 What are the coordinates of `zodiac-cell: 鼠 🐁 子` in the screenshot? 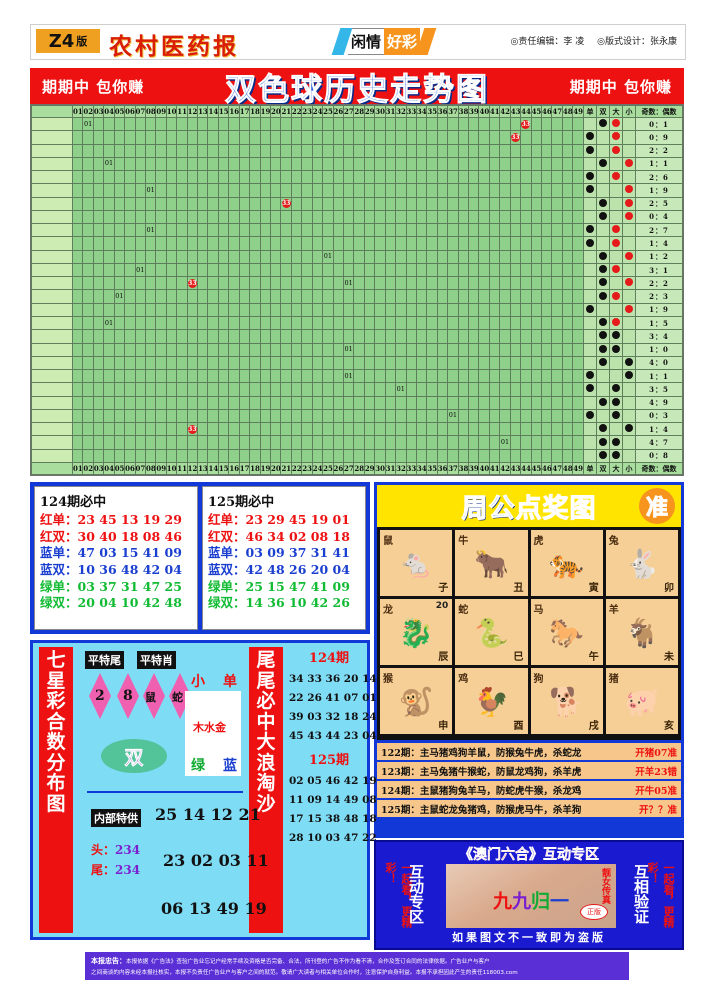 It's located at (416, 563).